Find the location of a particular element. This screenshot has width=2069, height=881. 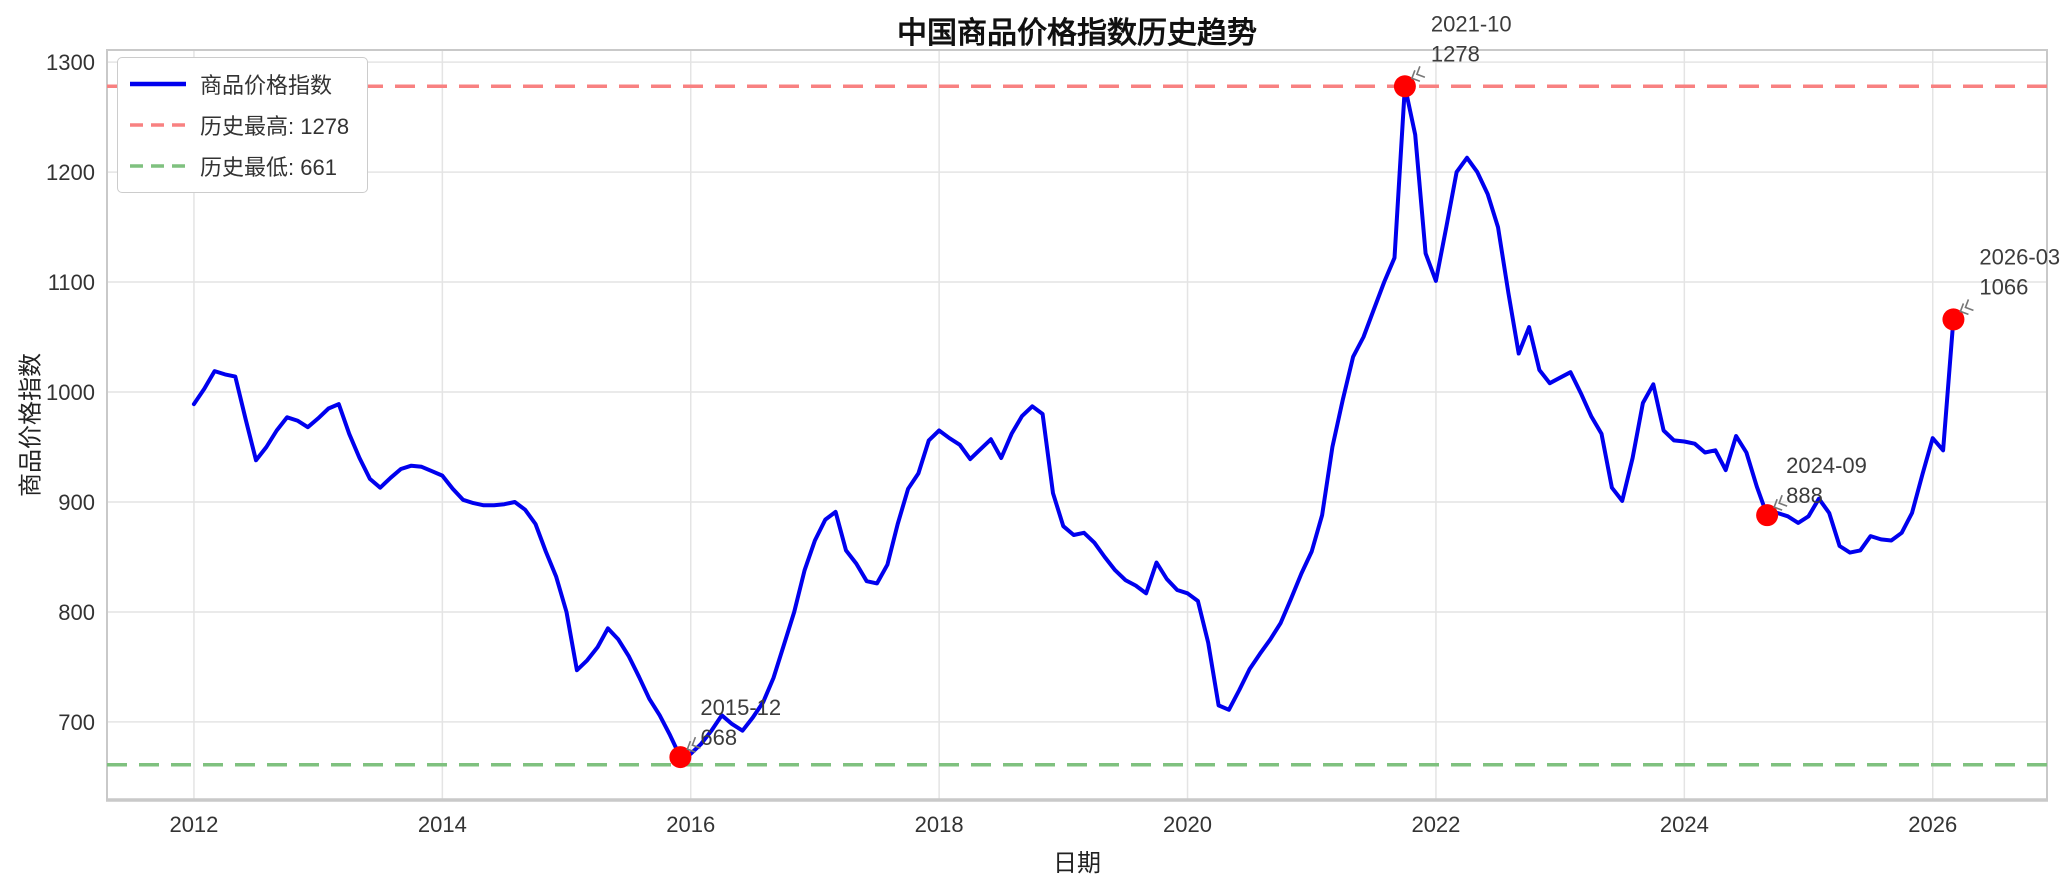

x-tick-label: 2014 is located at coordinates (442, 824).